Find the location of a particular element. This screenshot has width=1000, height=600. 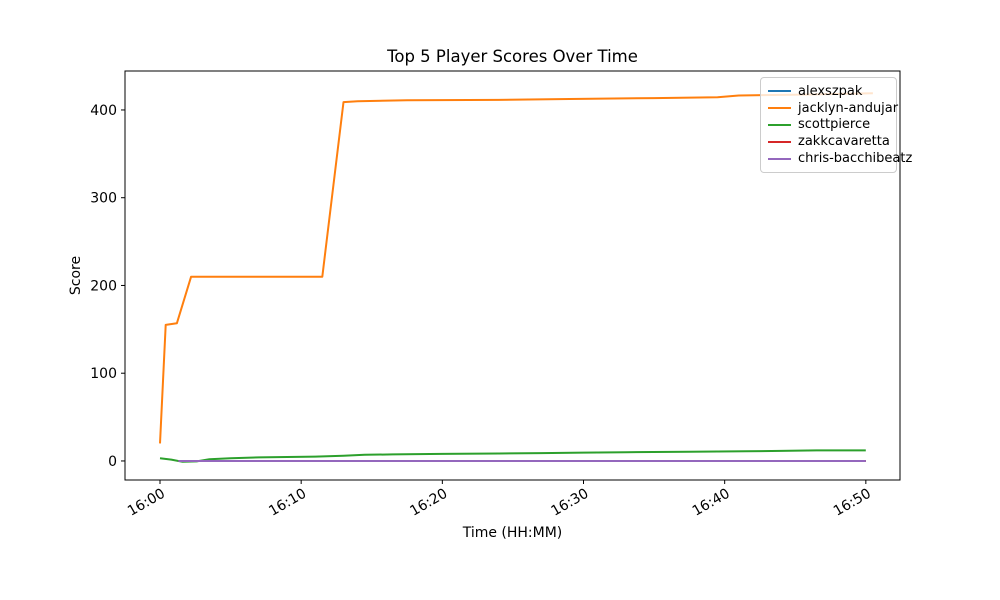

y-tick-label: 400 is located at coordinates (103, 111).